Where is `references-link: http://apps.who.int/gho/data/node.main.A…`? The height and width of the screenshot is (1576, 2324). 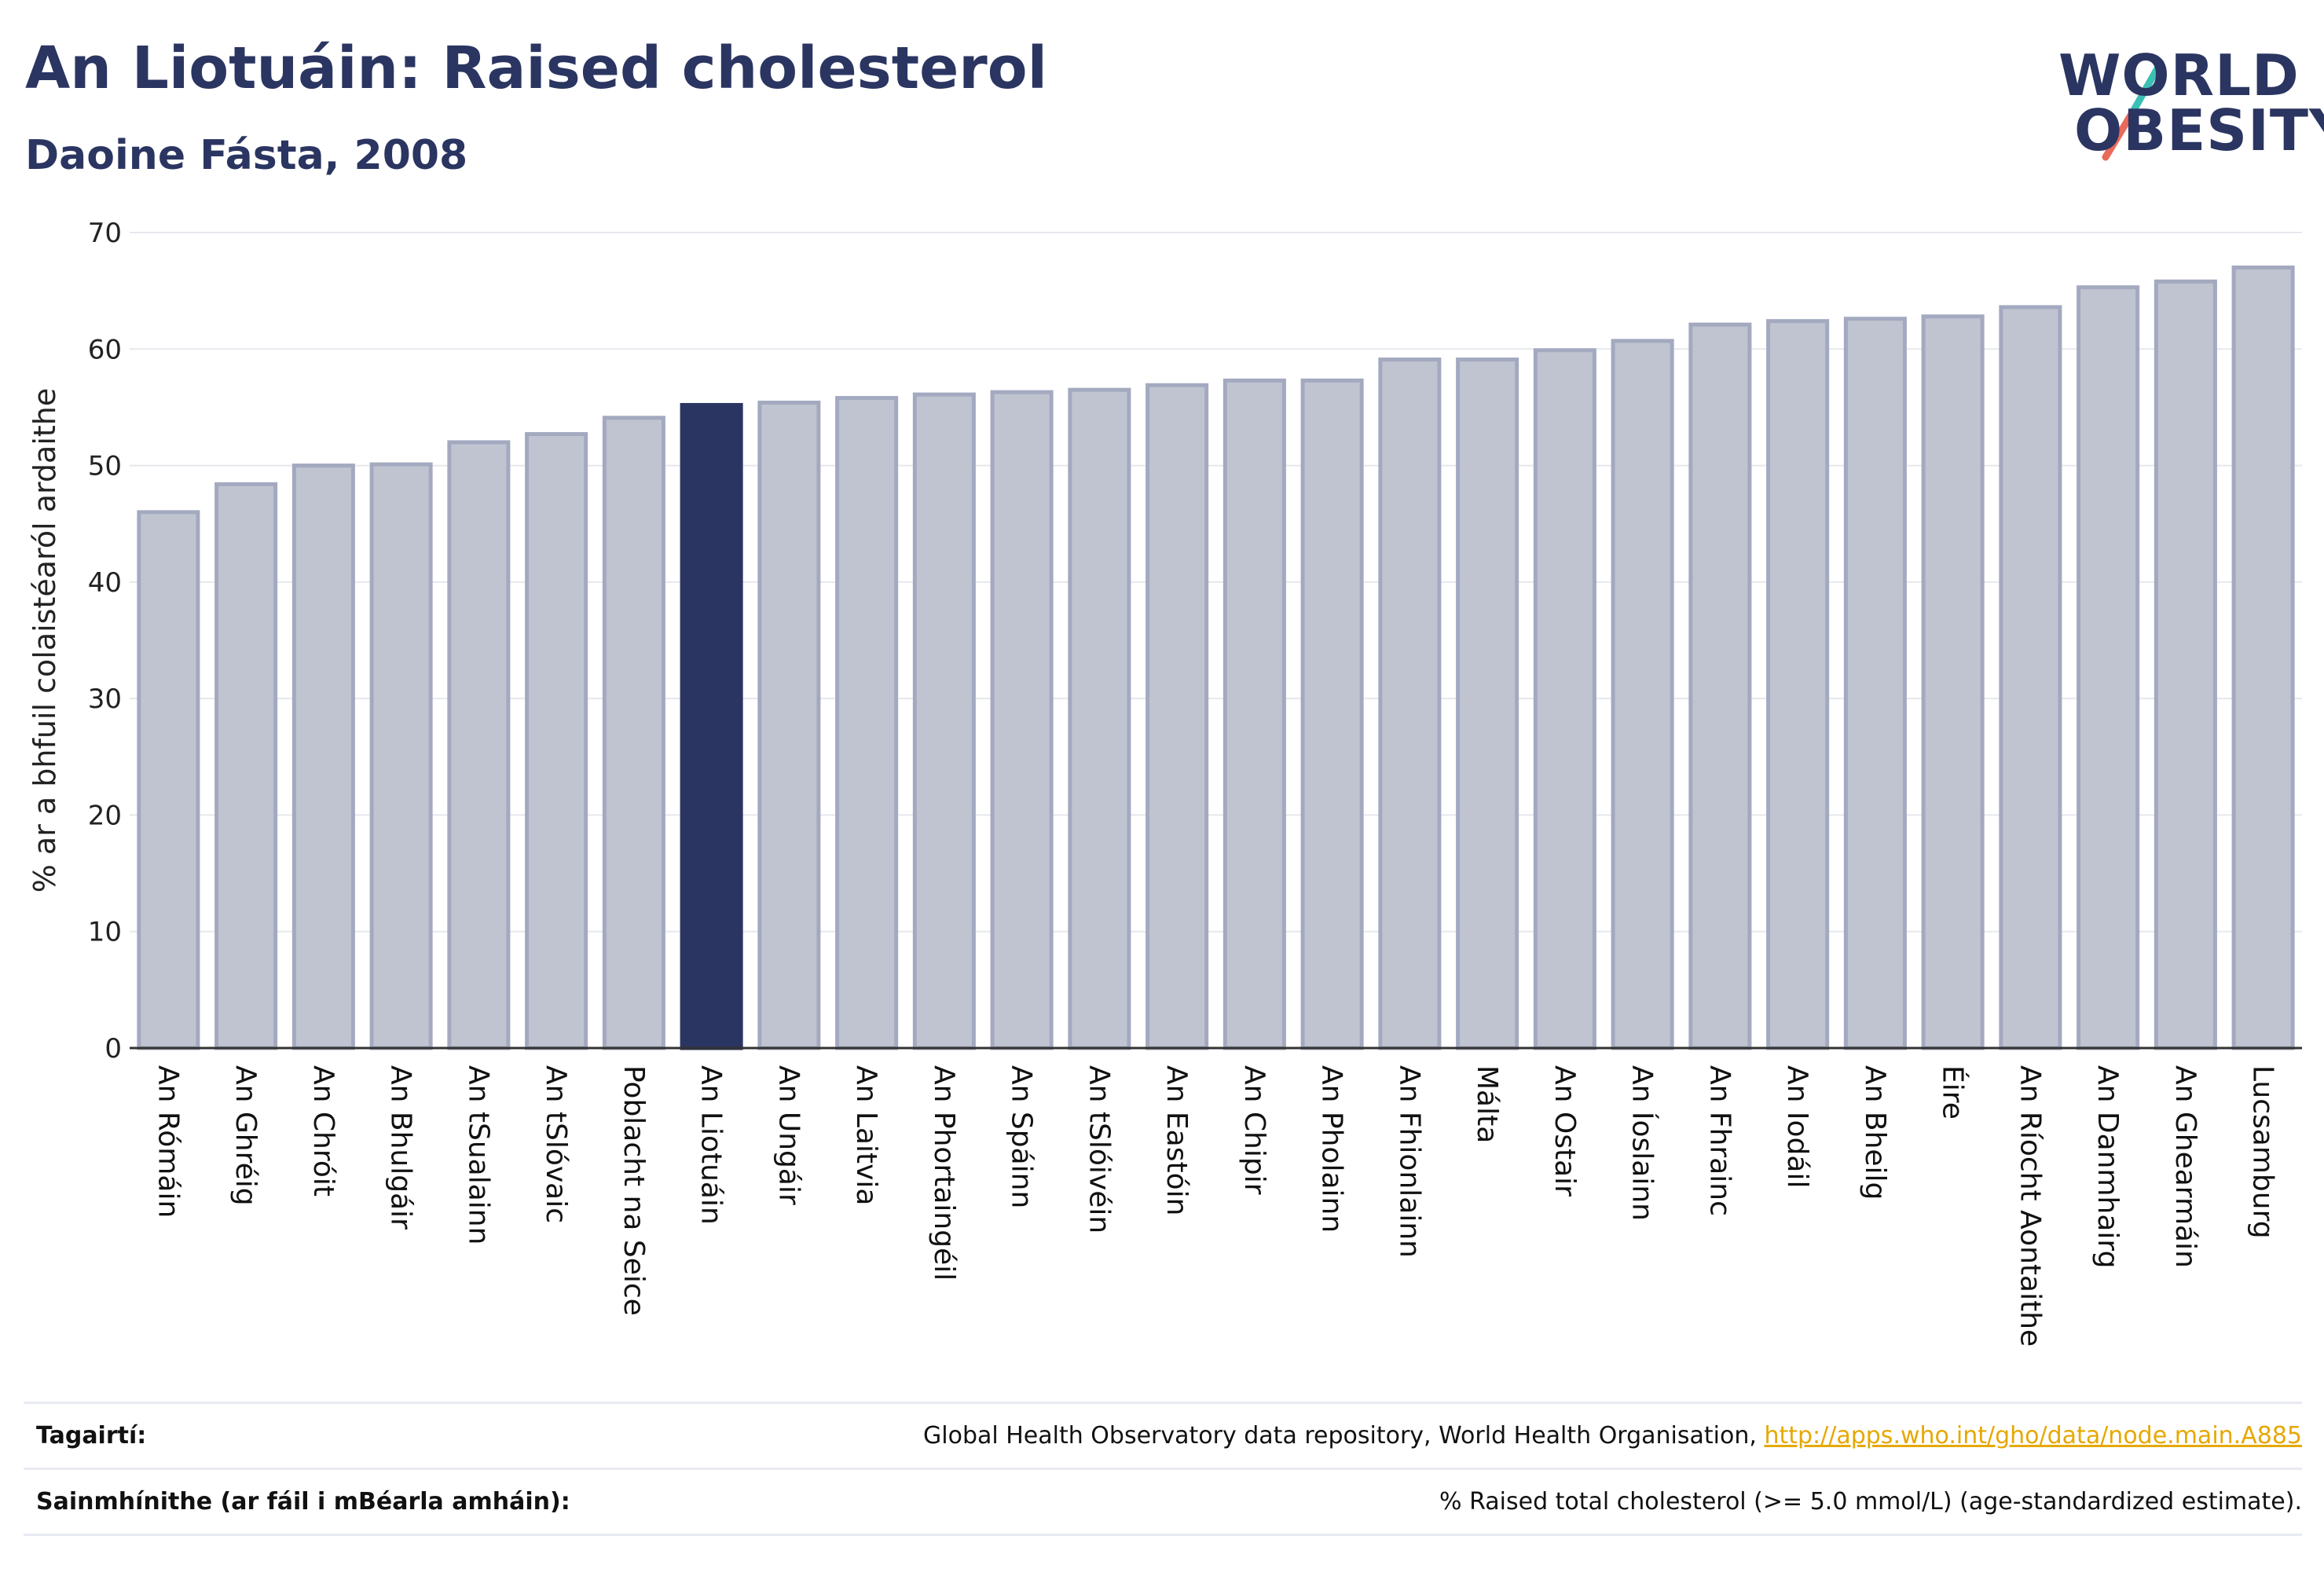 references-link: http://apps.who.int/gho/data/node.main.A… is located at coordinates (2033, 1436).